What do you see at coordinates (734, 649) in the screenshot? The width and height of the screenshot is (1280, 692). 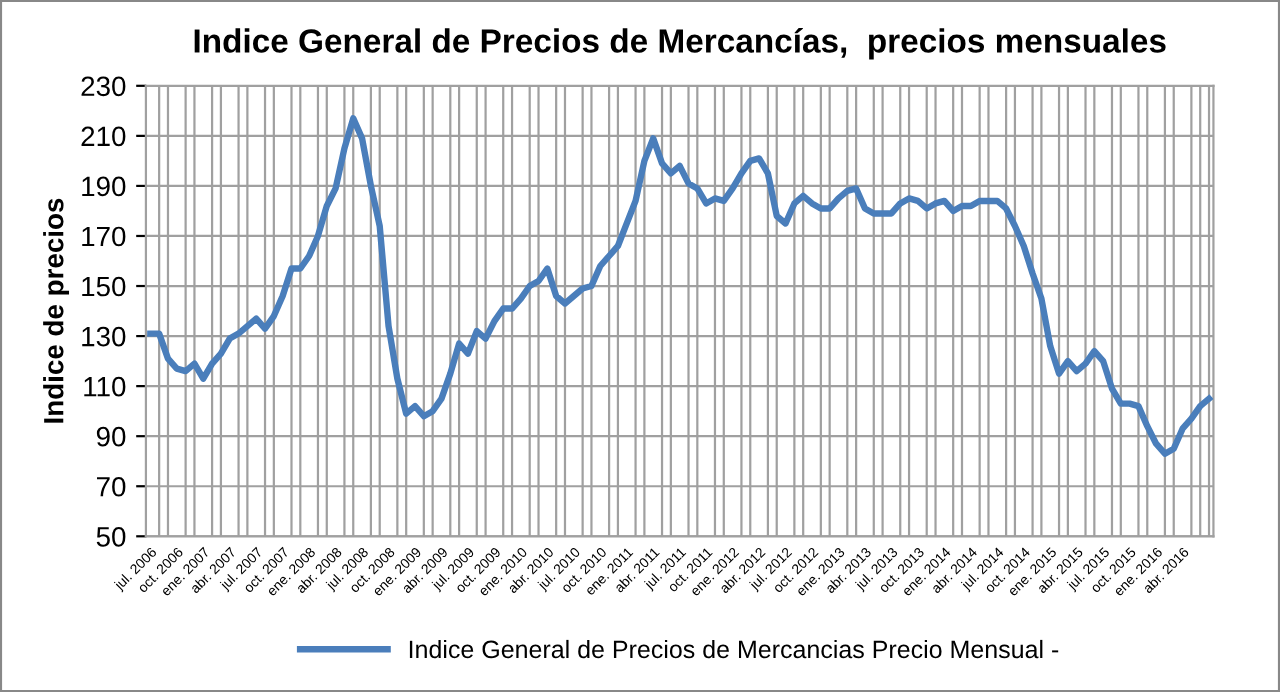 I see `legend-label: Indice General de Precios de Mercancias Precio Mensual -` at bounding box center [734, 649].